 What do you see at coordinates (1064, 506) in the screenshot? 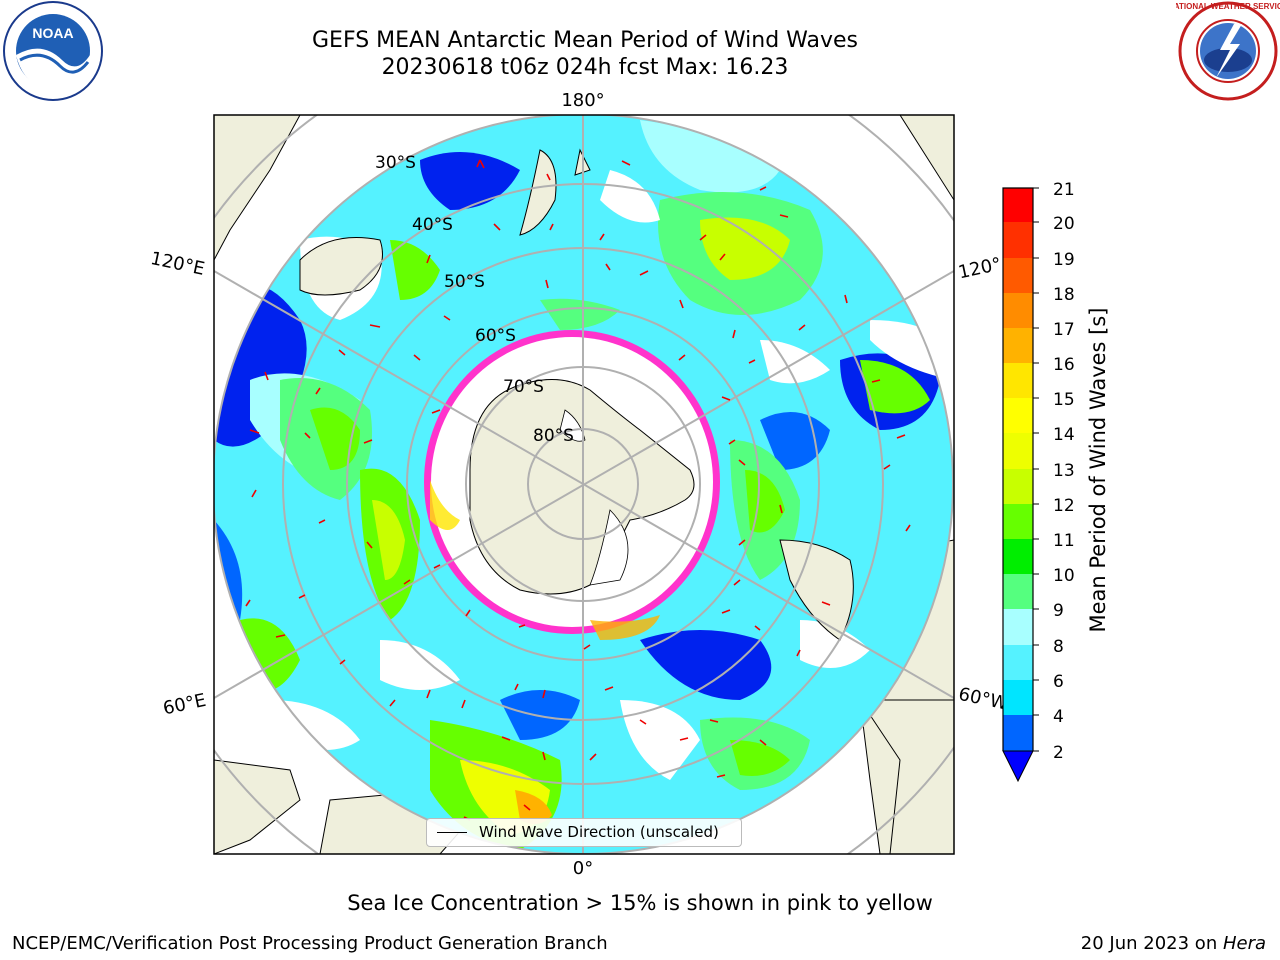
I see `colorbar-tick: 12` at bounding box center [1064, 506].